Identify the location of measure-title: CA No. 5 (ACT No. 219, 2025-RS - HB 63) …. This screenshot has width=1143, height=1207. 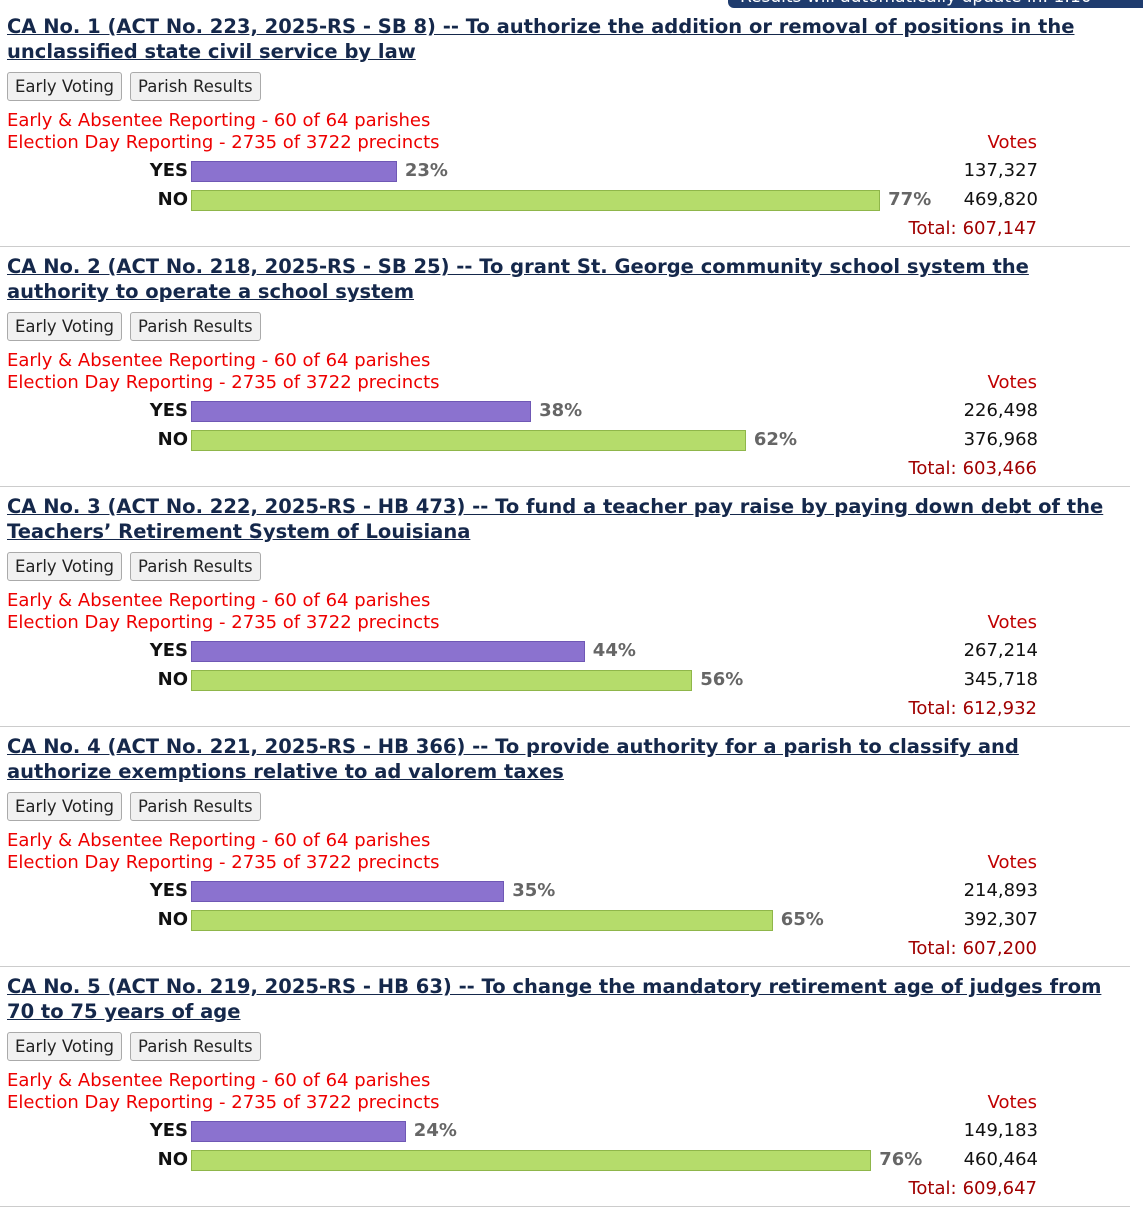
(554, 999).